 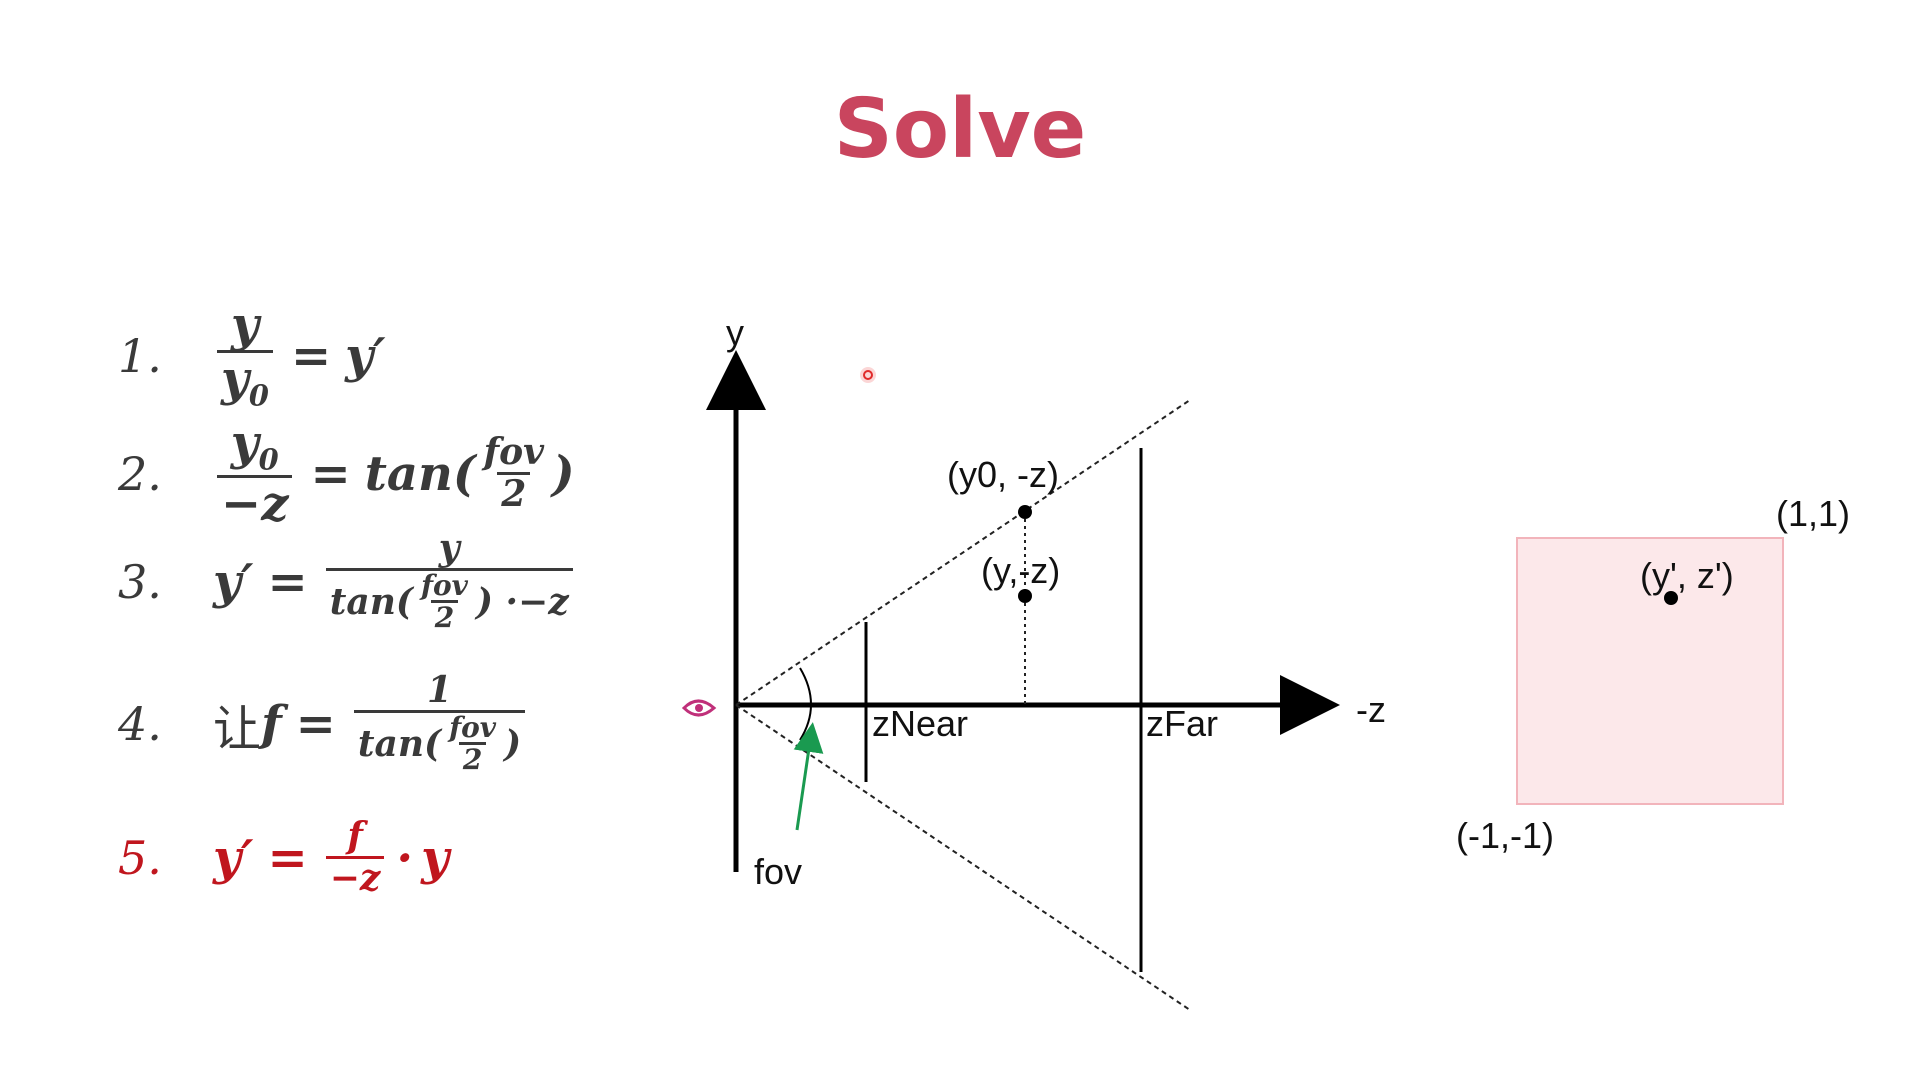 What do you see at coordinates (1020, 570) in the screenshot?
I see `point-y-label: (y,-z)` at bounding box center [1020, 570].